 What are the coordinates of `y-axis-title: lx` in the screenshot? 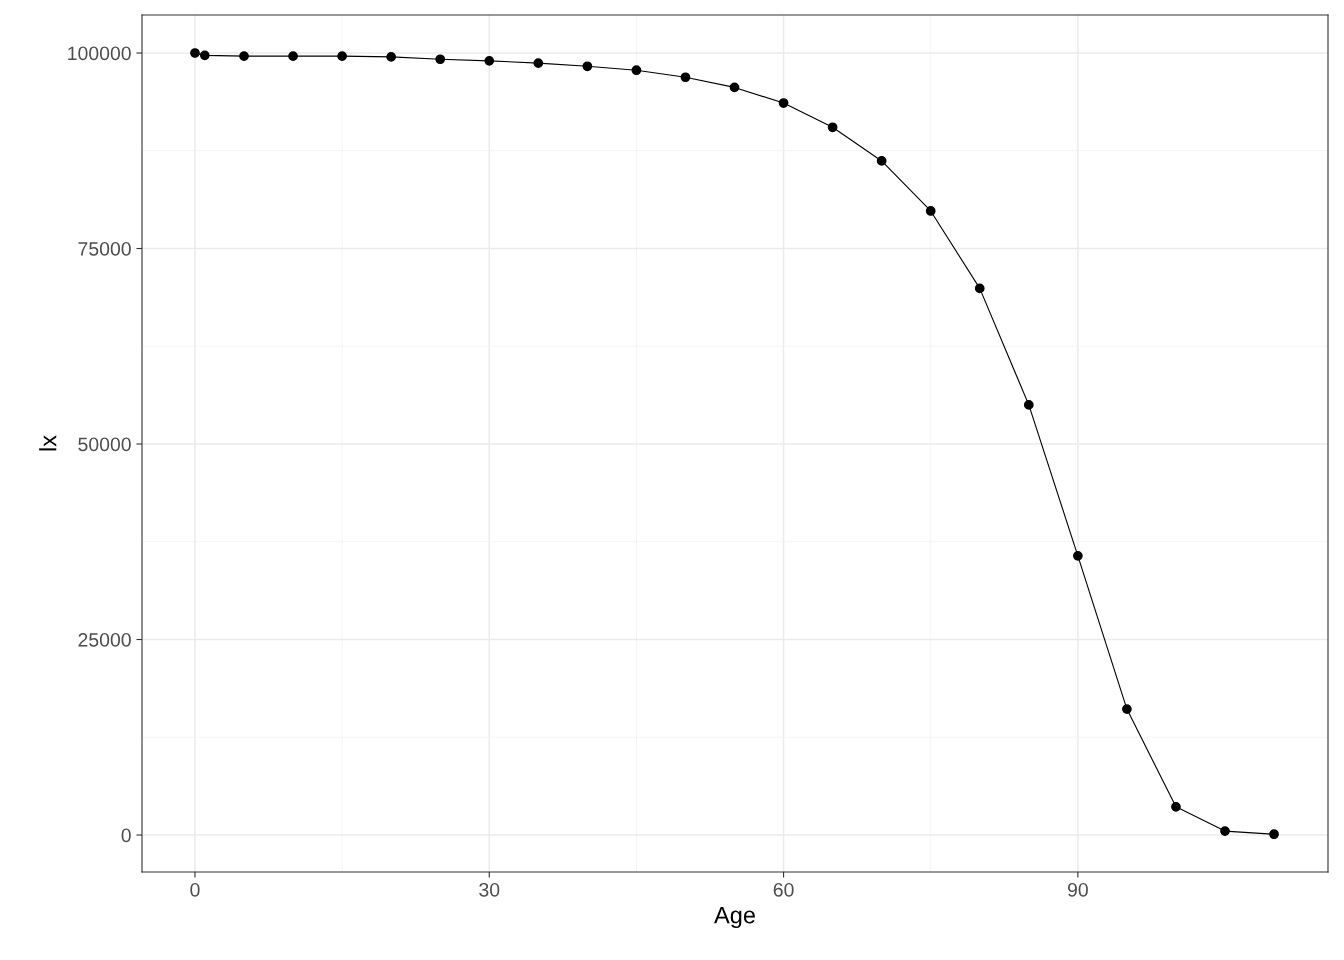 It's located at (48, 443).